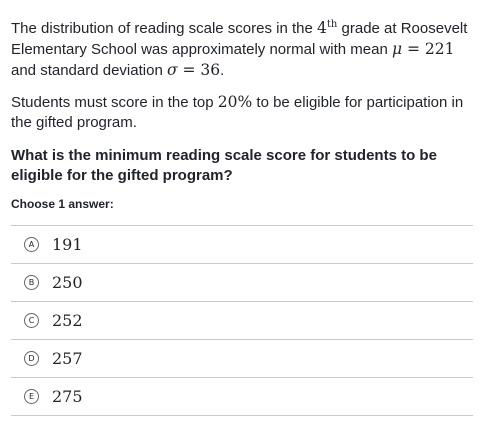 The width and height of the screenshot is (486, 422). Describe the element at coordinates (242, 283) in the screenshot. I see `choice-b: B 250` at that location.